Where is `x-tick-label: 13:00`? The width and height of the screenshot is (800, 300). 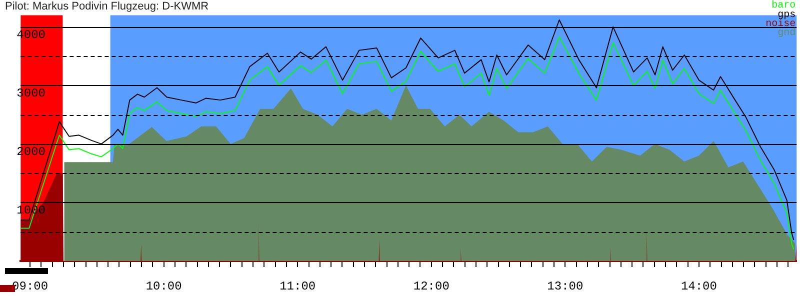
x-tick-label: 13:00 is located at coordinates (565, 286).